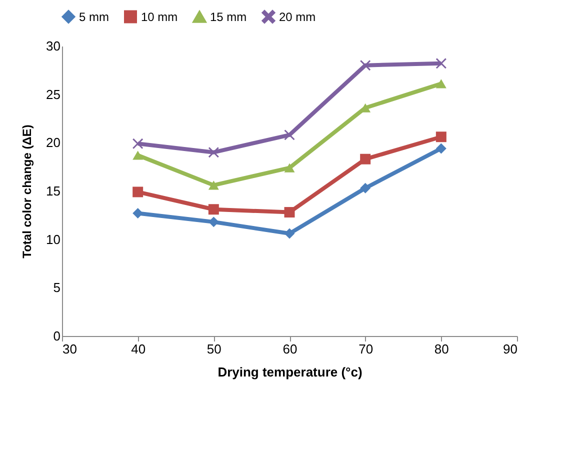  Describe the element at coordinates (290, 349) in the screenshot. I see `x-tick-label: 60` at that location.